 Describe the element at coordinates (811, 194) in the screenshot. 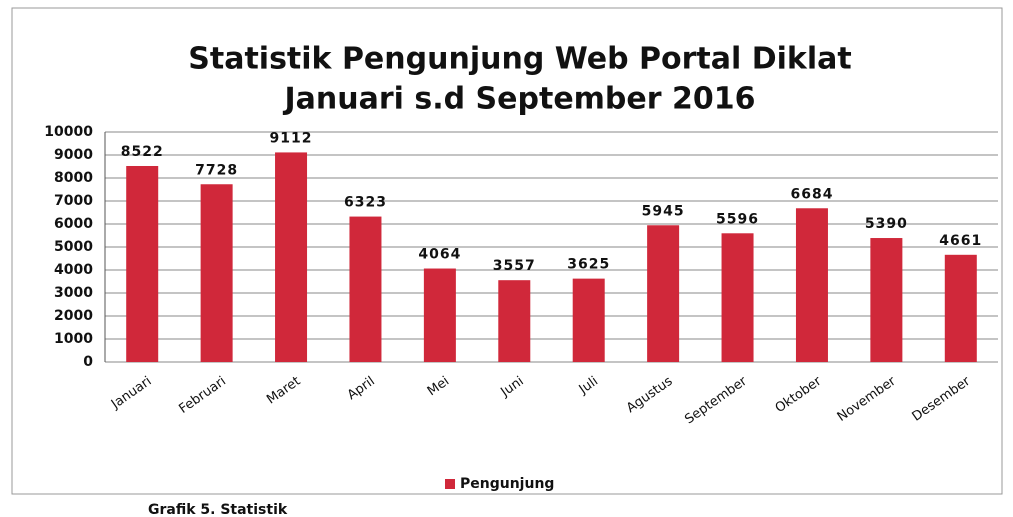

I see `value-label: 6684` at that location.